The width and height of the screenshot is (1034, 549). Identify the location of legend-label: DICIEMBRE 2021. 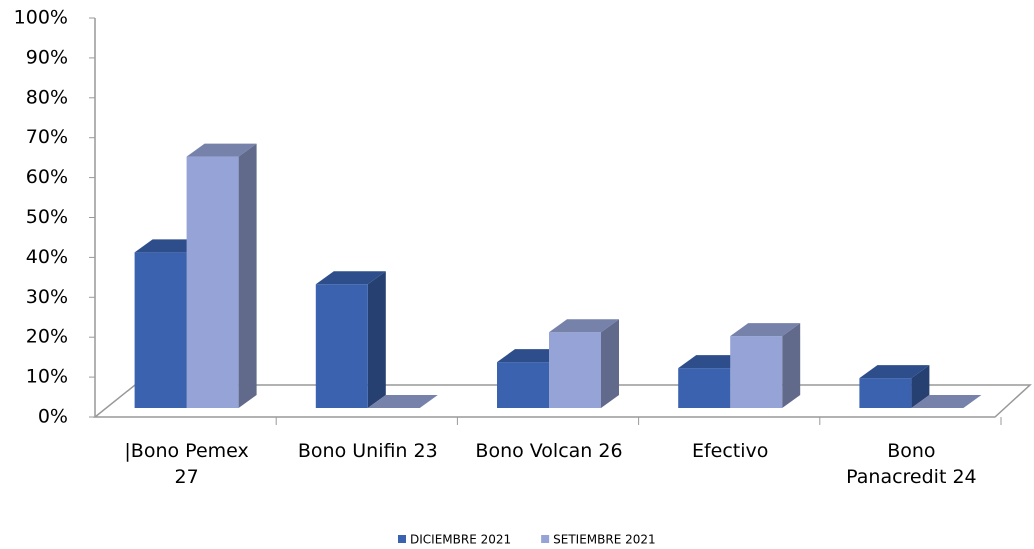
(460, 540).